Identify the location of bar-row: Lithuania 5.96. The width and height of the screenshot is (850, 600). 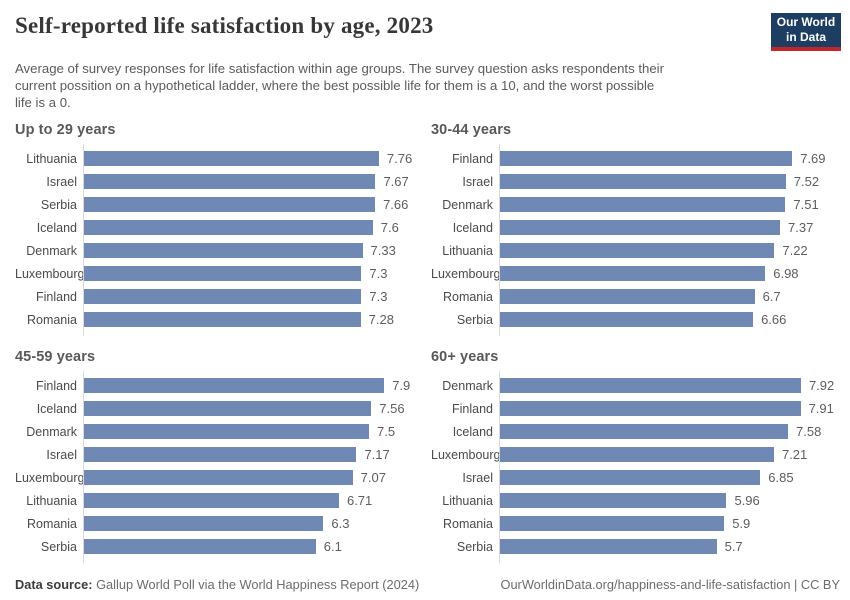
(635, 500).